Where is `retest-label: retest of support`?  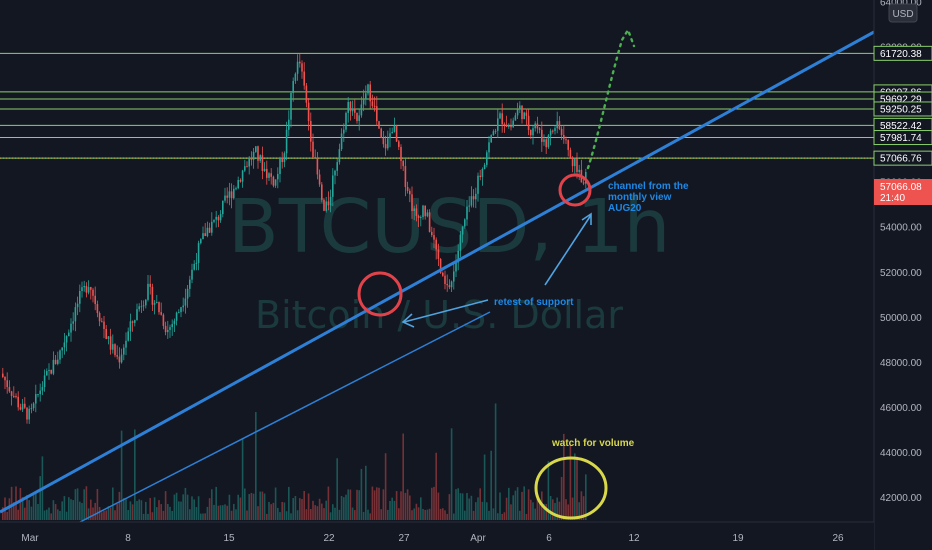 retest-label: retest of support is located at coordinates (534, 302).